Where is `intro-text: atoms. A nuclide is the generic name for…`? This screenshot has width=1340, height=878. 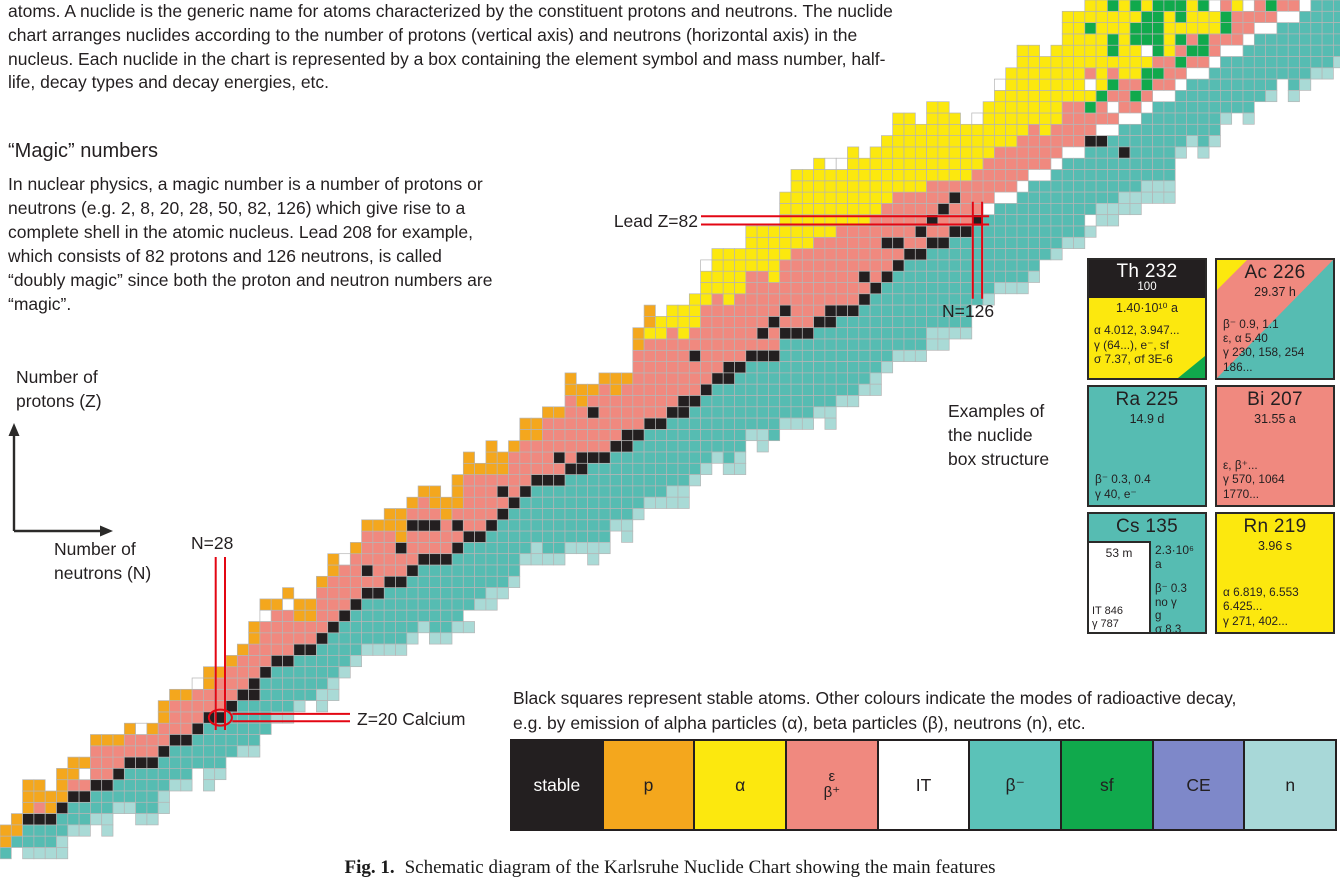 intro-text: atoms. A nuclide is the generic name for… is located at coordinates (450, 47).